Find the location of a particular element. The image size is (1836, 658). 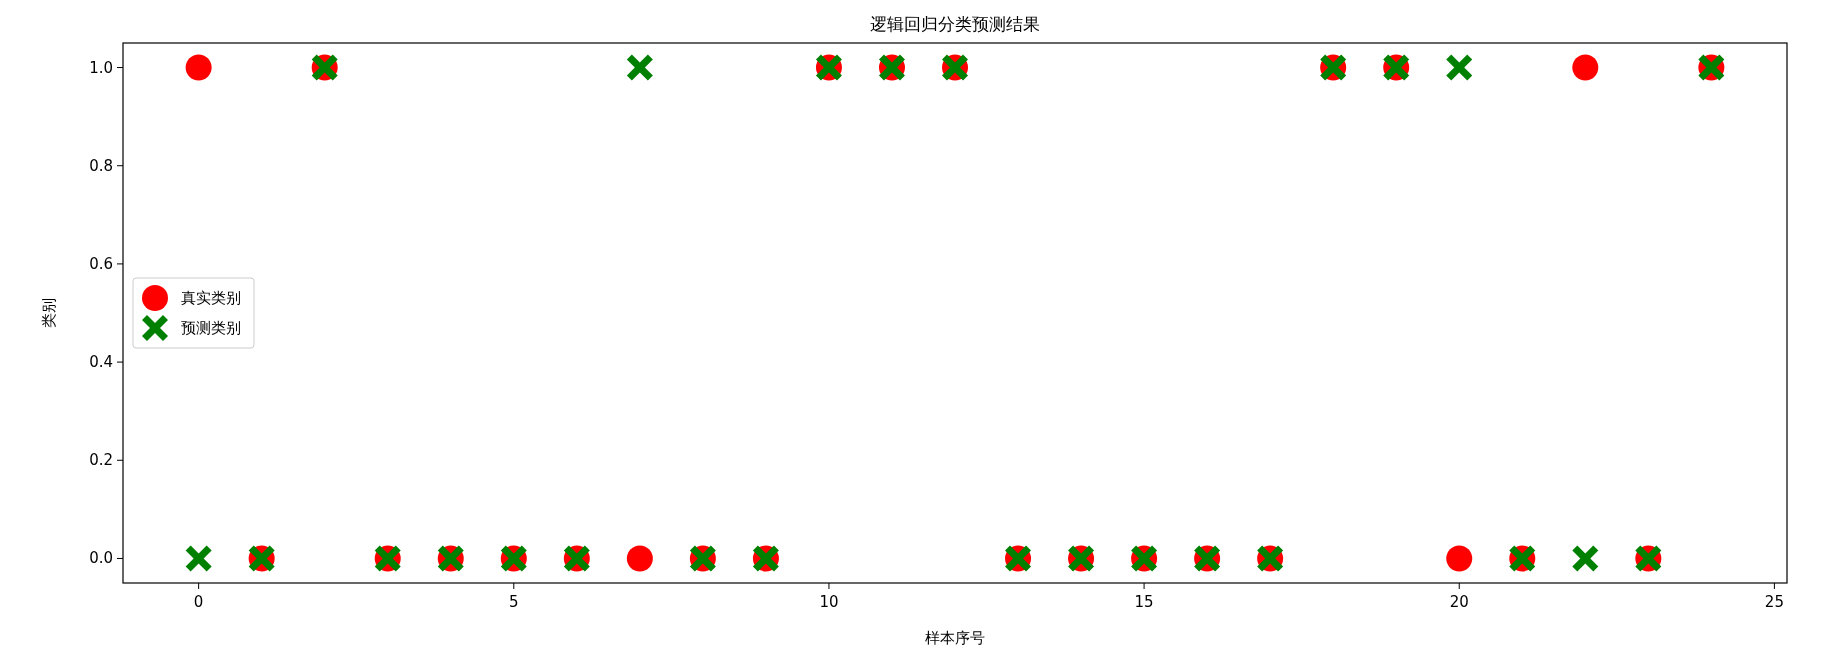

x-tick-label: 20 is located at coordinates (1459, 602).